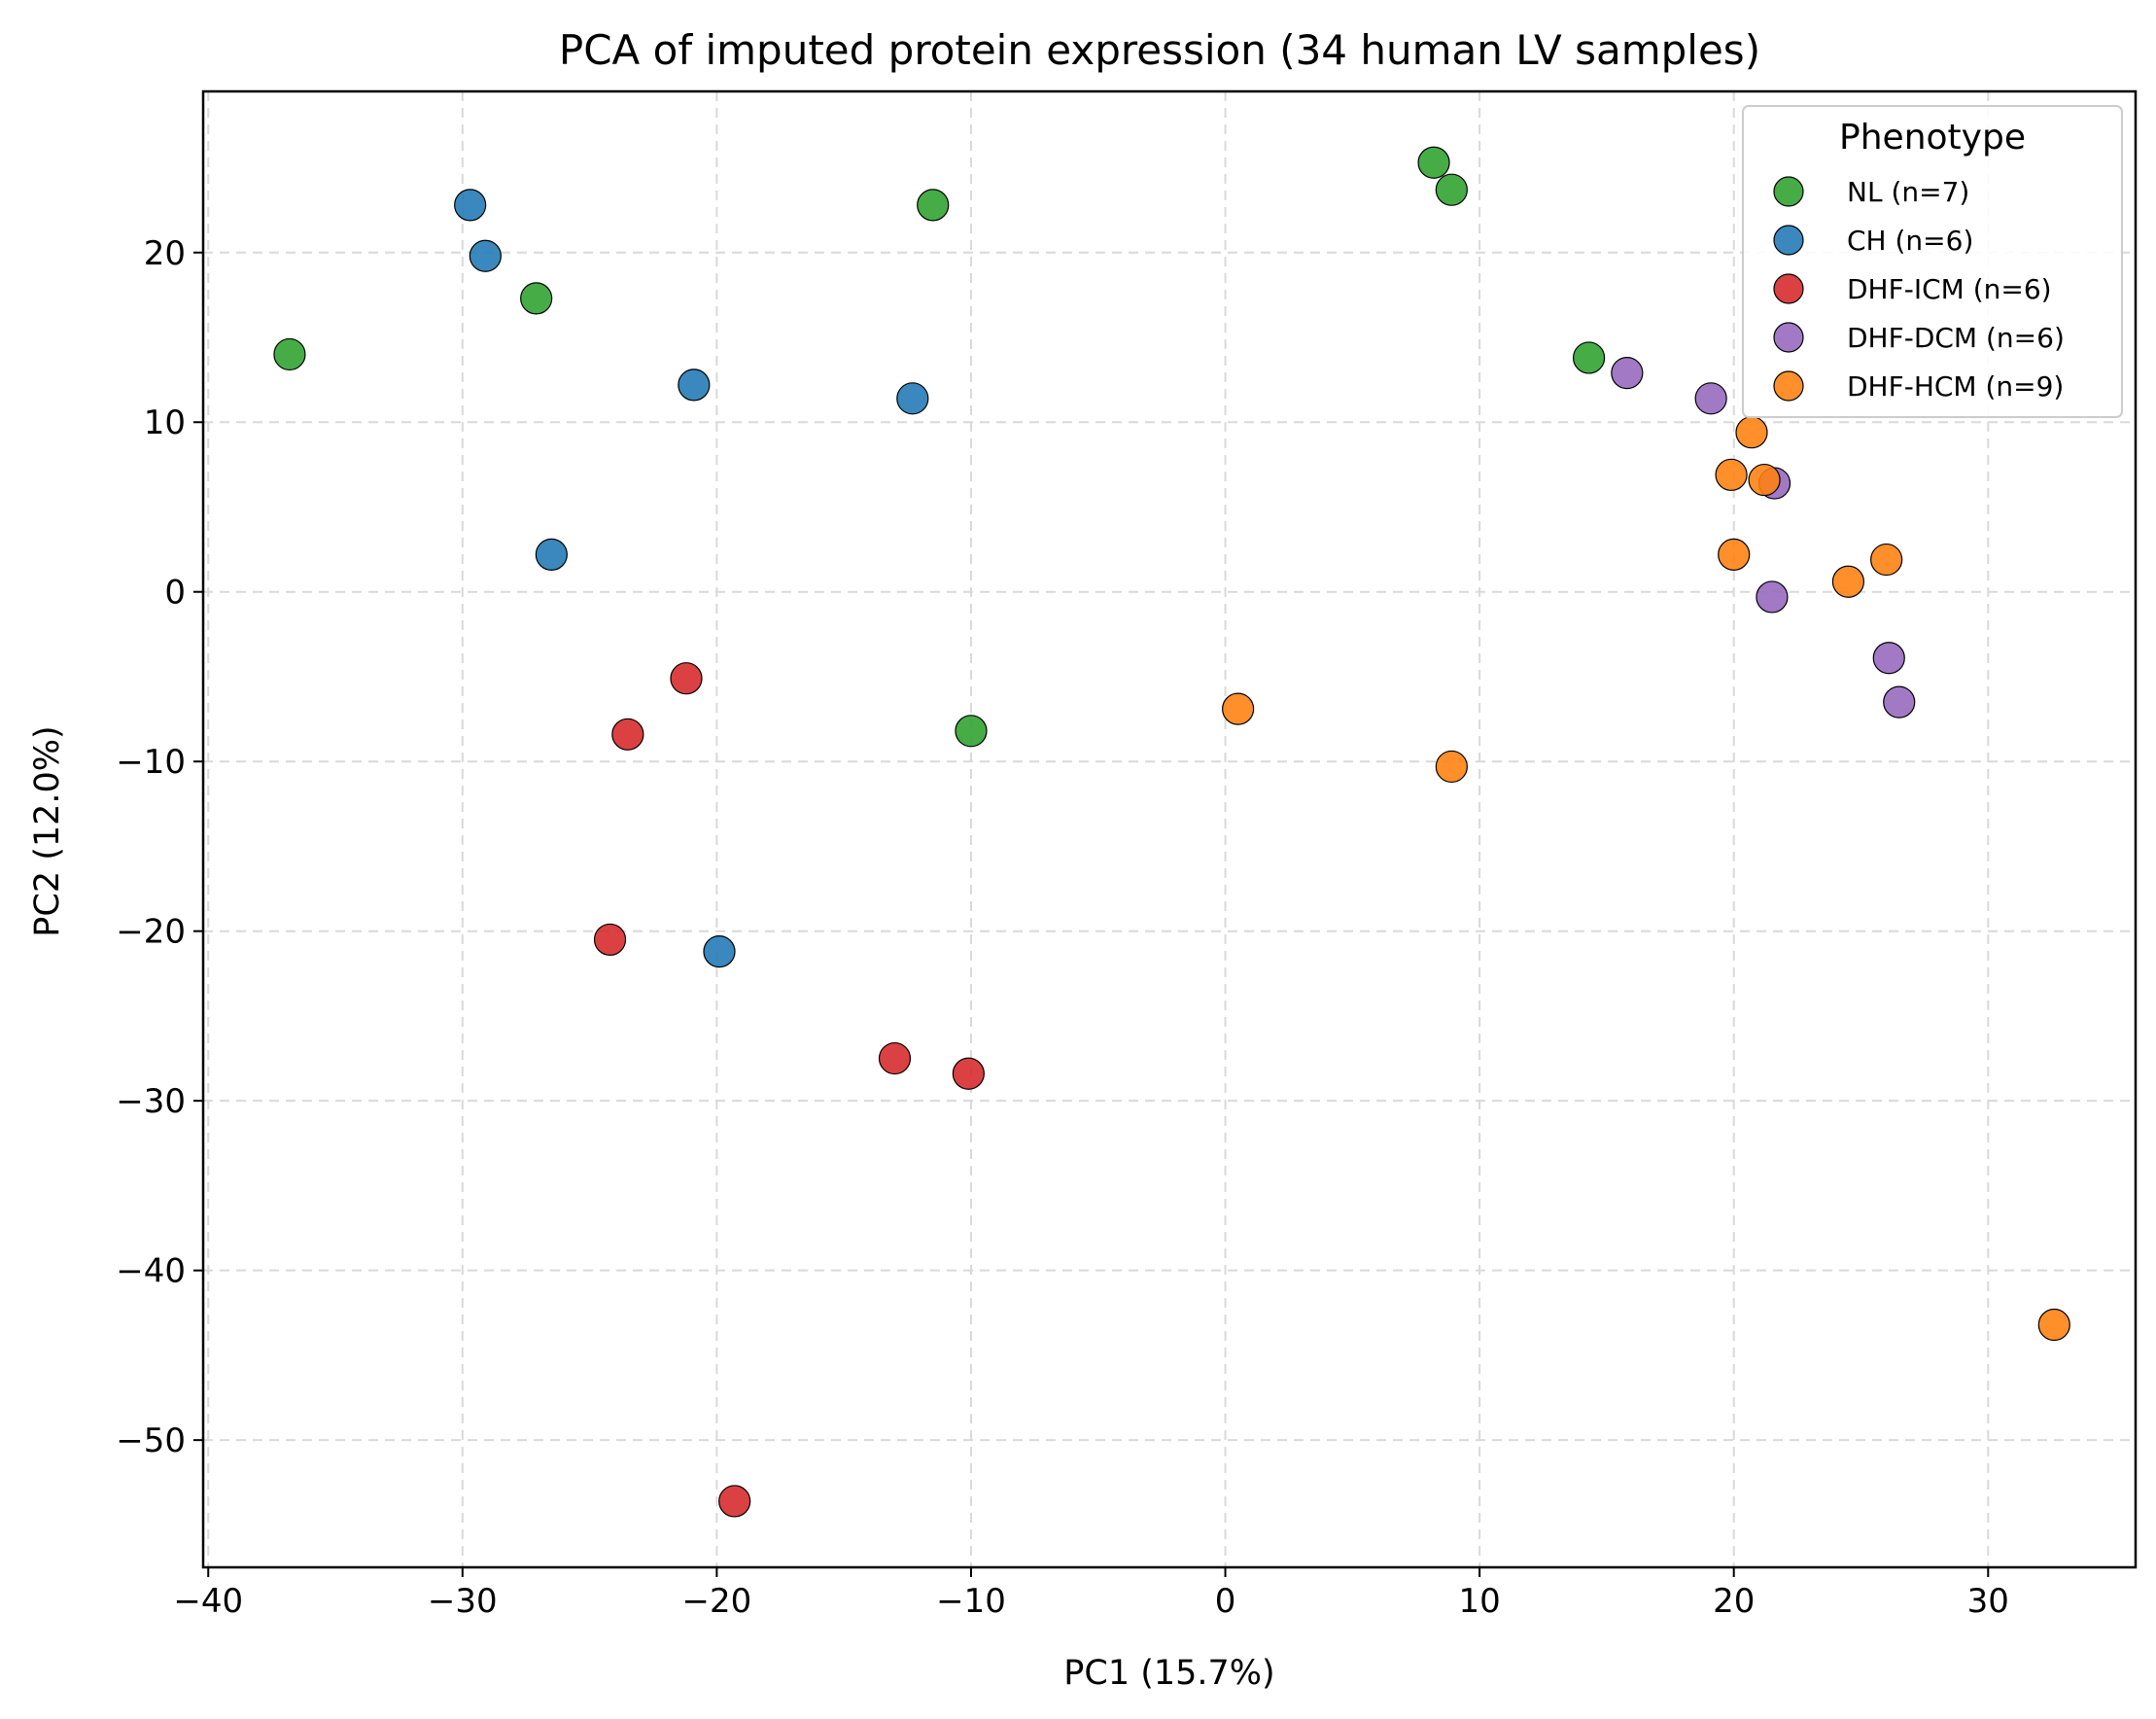 The height and width of the screenshot is (1719, 2156). Describe the element at coordinates (151, 1101) in the screenshot. I see `y-tick-label: −30` at that location.